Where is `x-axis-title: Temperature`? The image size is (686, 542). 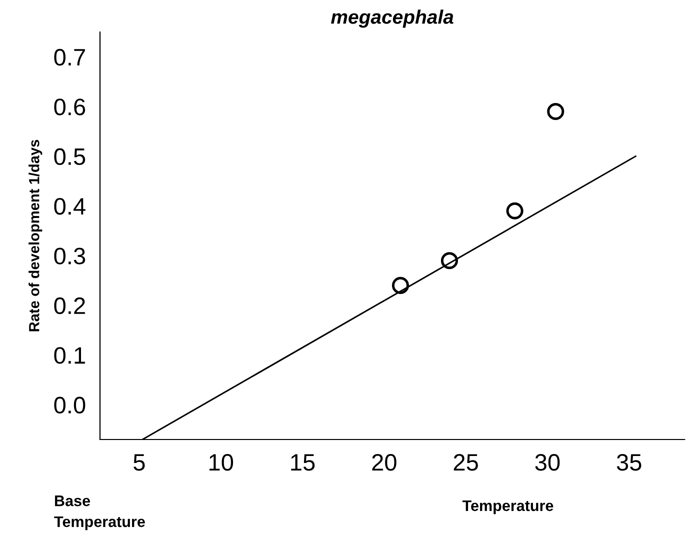
x-axis-title: Temperature is located at coordinates (508, 507).